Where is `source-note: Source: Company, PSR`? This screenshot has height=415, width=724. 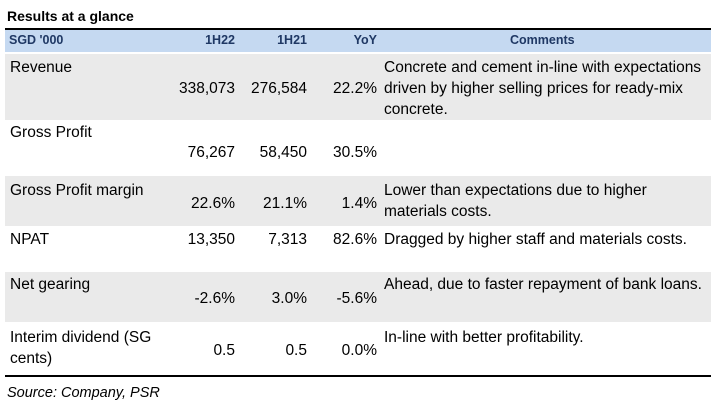
source-note: Source: Company, PSR is located at coordinates (83, 393).